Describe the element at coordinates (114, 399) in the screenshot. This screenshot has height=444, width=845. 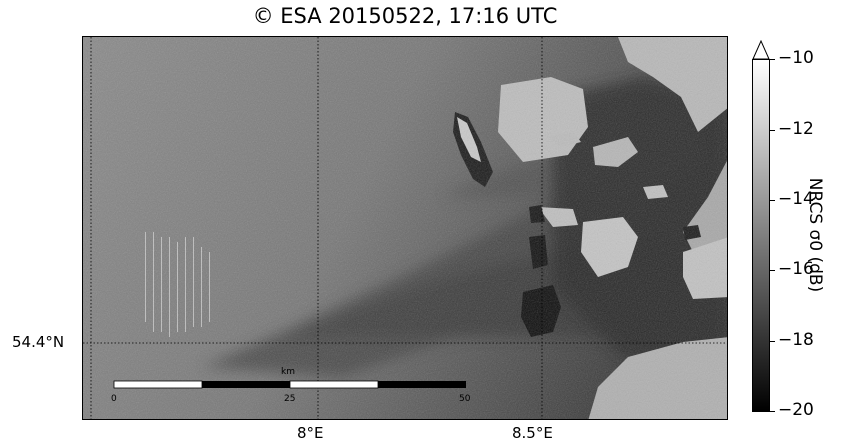
I see `scale-bar-tick-0: 0` at that location.